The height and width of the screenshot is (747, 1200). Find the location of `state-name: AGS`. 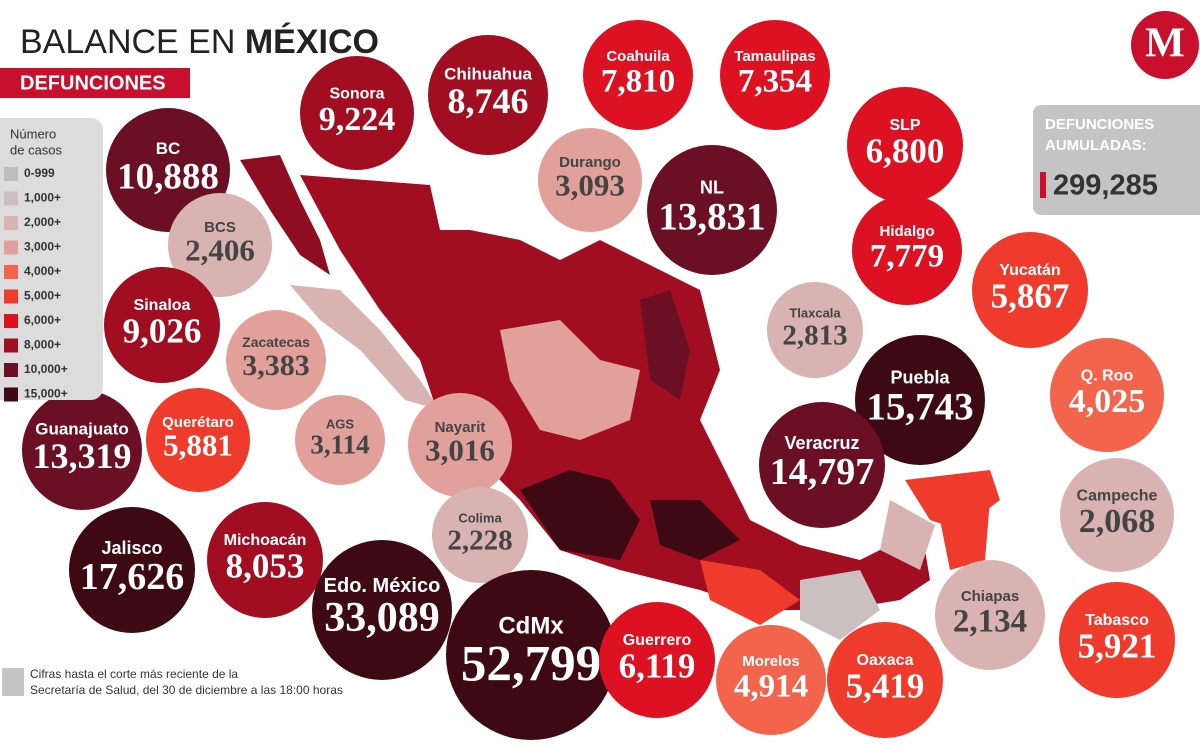

state-name: AGS is located at coordinates (340, 424).